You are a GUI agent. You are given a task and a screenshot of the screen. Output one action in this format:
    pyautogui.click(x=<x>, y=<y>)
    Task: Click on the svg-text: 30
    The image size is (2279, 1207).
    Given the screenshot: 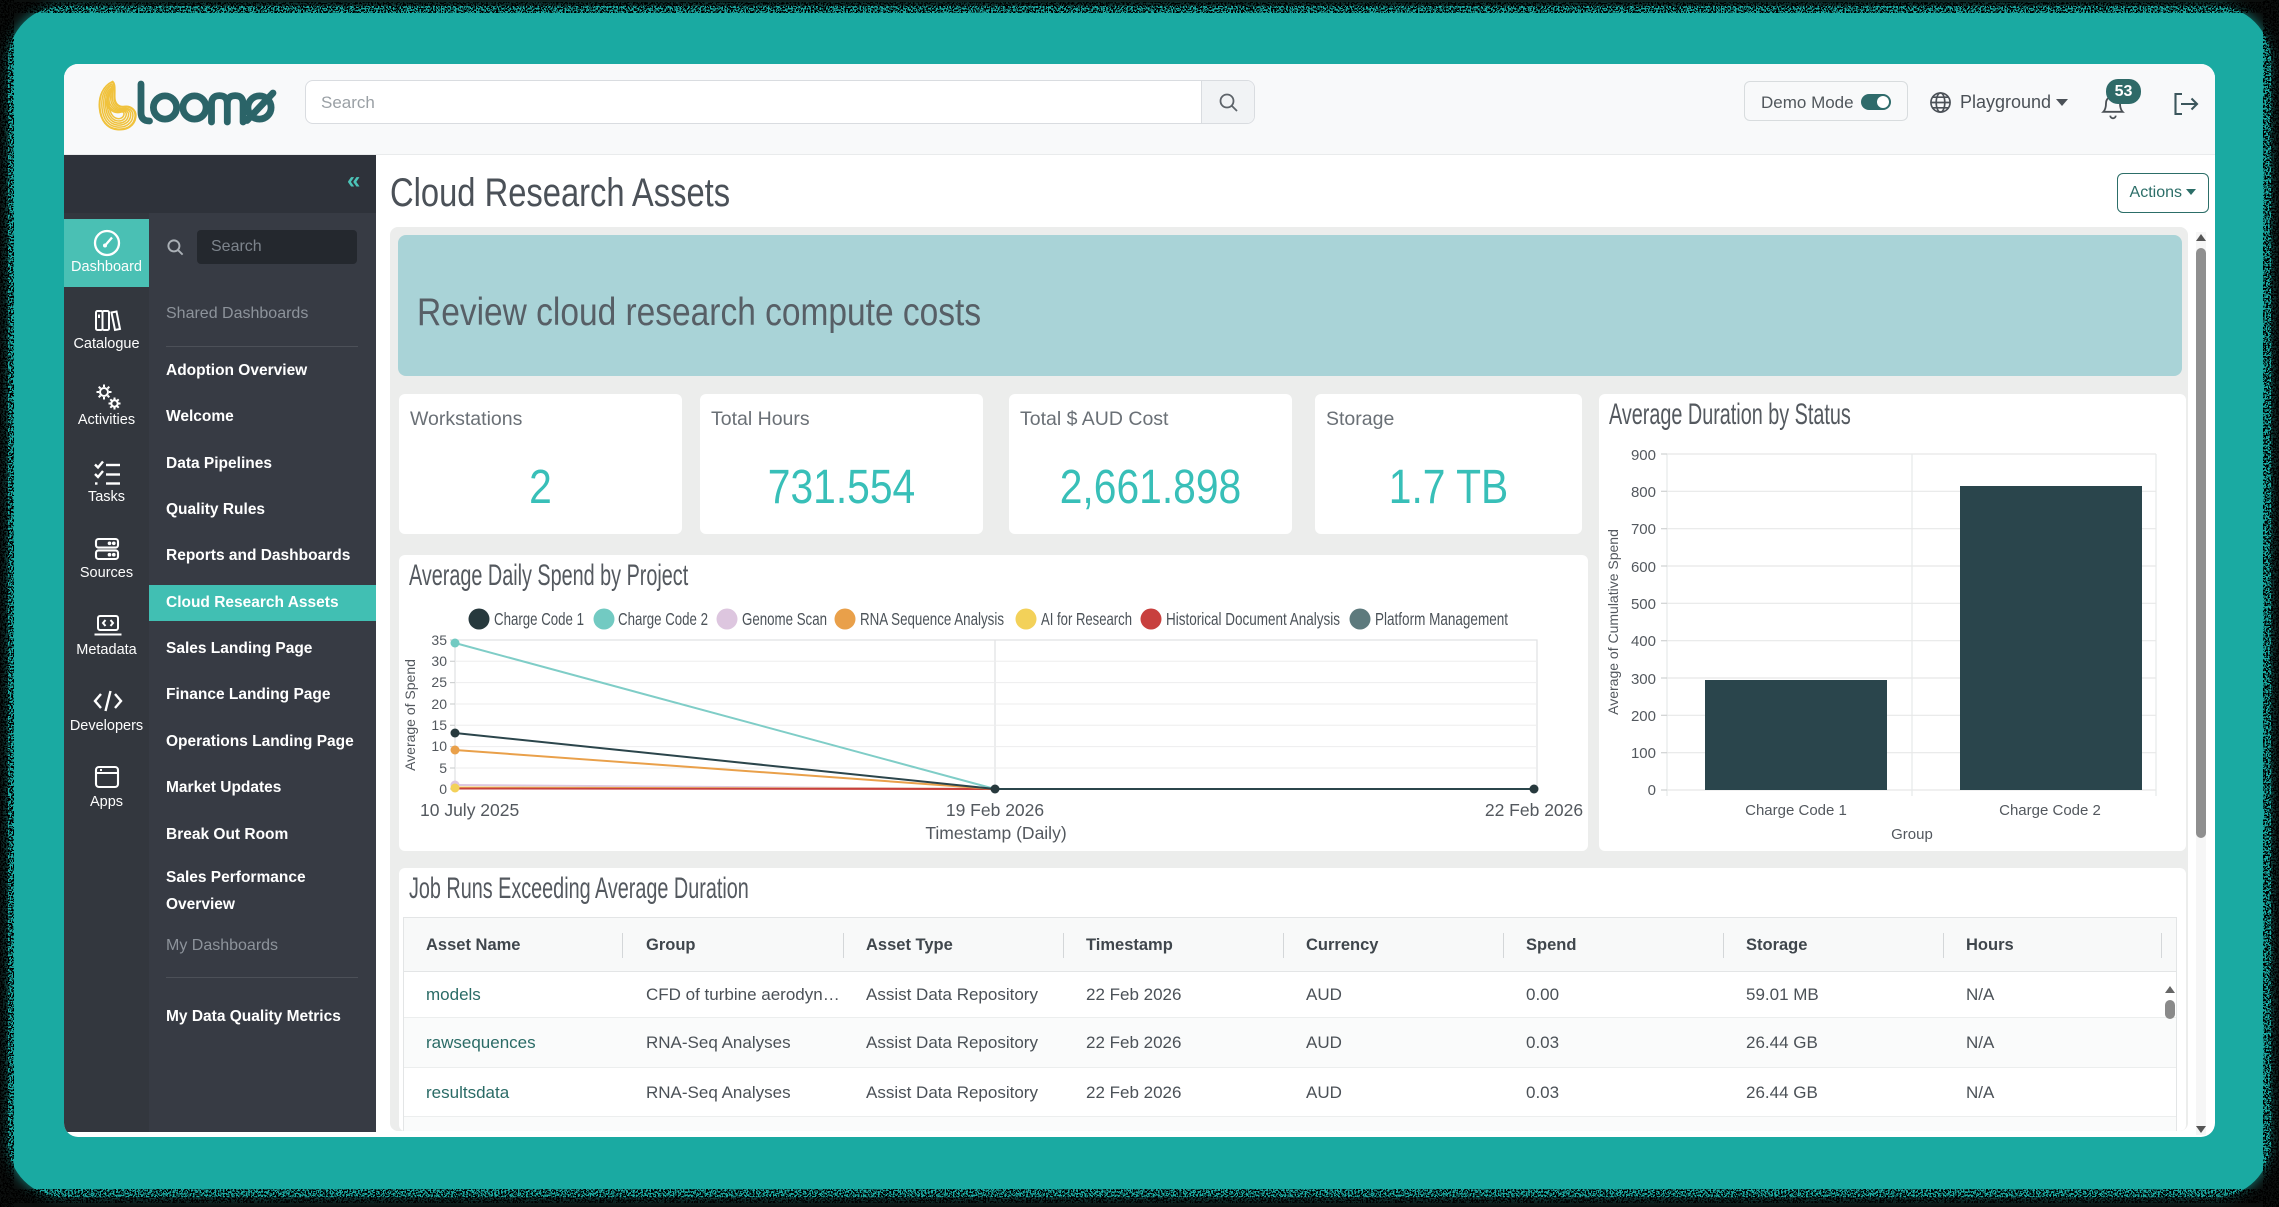 What is the action you would take?
    pyautogui.click(x=439, y=661)
    